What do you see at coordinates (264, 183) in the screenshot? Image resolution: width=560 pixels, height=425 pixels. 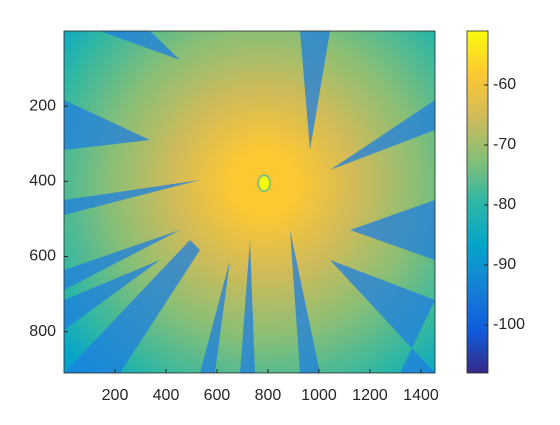 I see `source-marker` at bounding box center [264, 183].